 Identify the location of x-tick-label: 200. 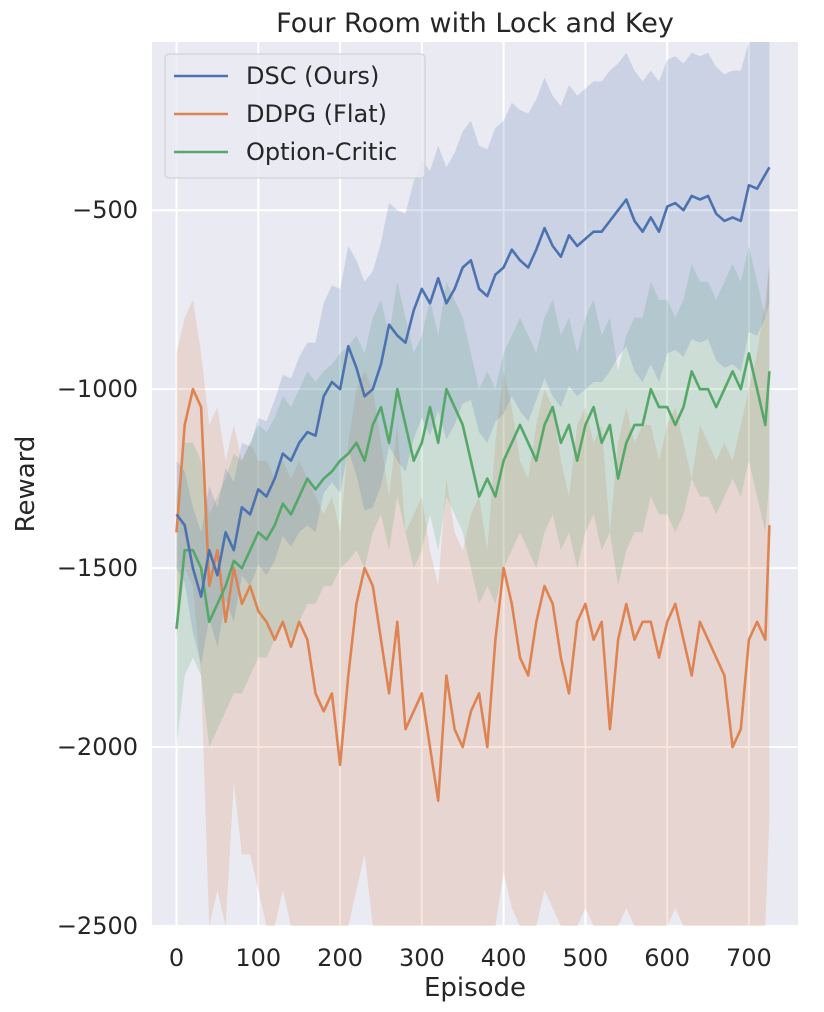
(340, 958).